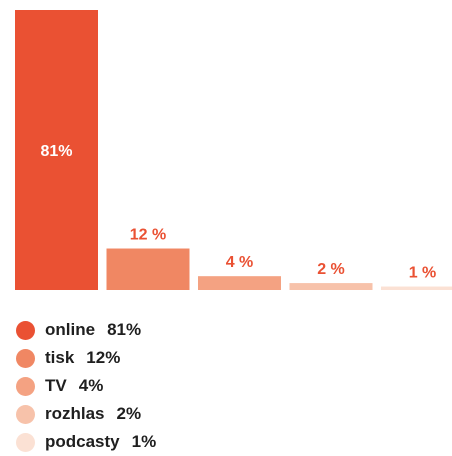  I want to click on bar-label-rozhlas: 2 %, so click(331, 269).